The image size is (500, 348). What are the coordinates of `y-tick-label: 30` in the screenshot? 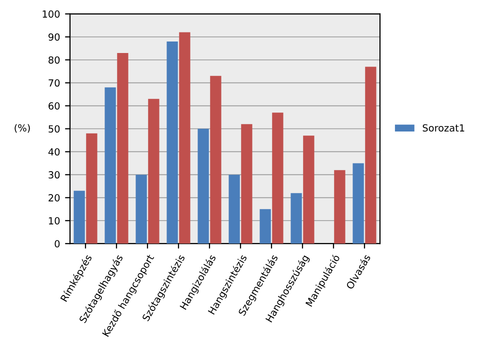 It's located at (54, 175).